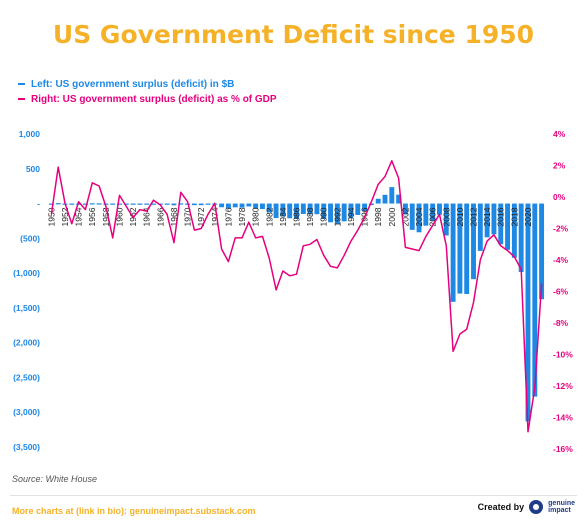 The width and height of the screenshot is (587, 522). I want to click on left-axis-tick: 500, so click(33, 169).